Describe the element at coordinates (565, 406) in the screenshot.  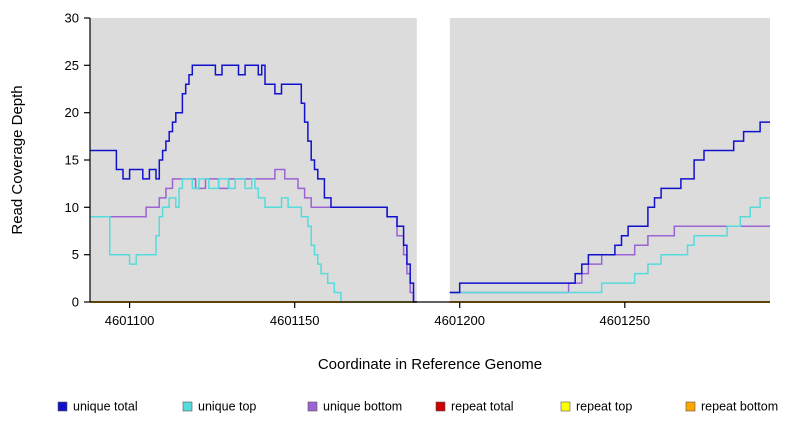
I see `legend-swatch-repeat-top` at that location.